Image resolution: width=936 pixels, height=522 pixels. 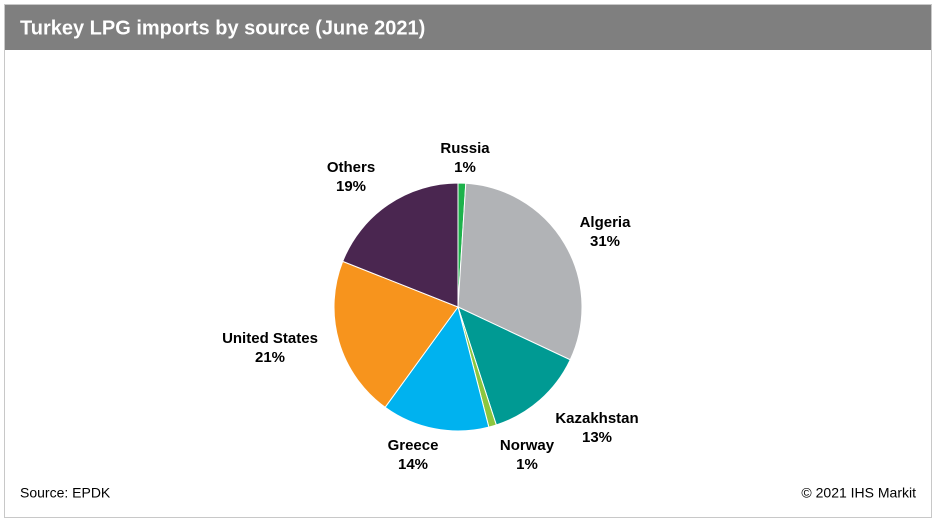 What do you see at coordinates (270, 338) in the screenshot?
I see `slice-label: United States` at bounding box center [270, 338].